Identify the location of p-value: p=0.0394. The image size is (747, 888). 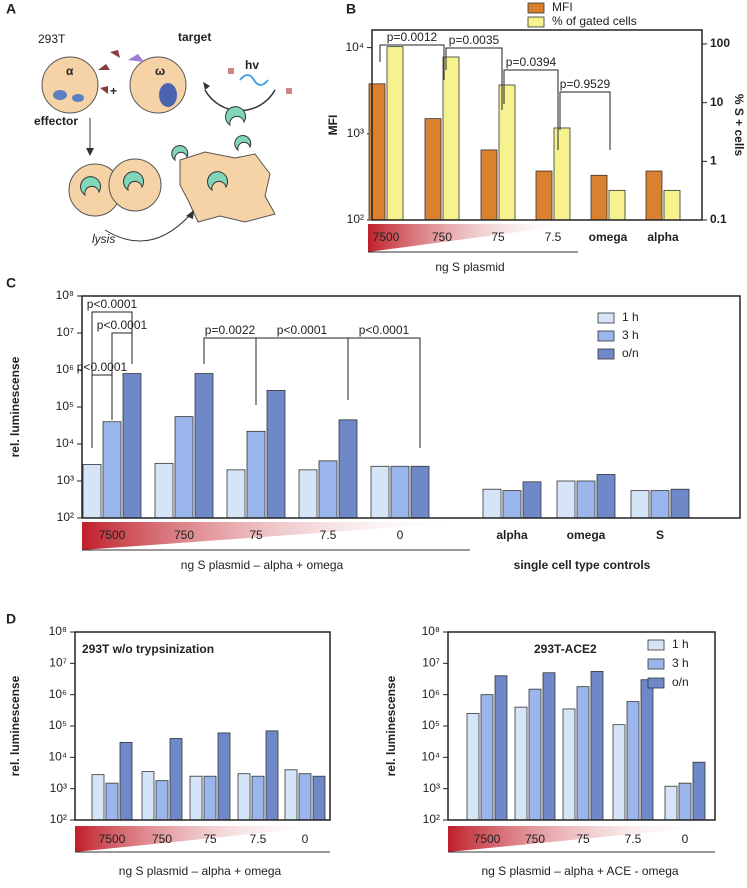
(531, 62).